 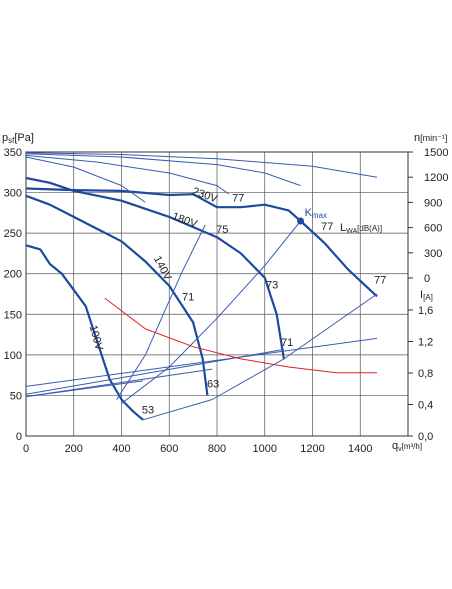 I want to click on y3-tick-label: 0,0, so click(x=425, y=437).